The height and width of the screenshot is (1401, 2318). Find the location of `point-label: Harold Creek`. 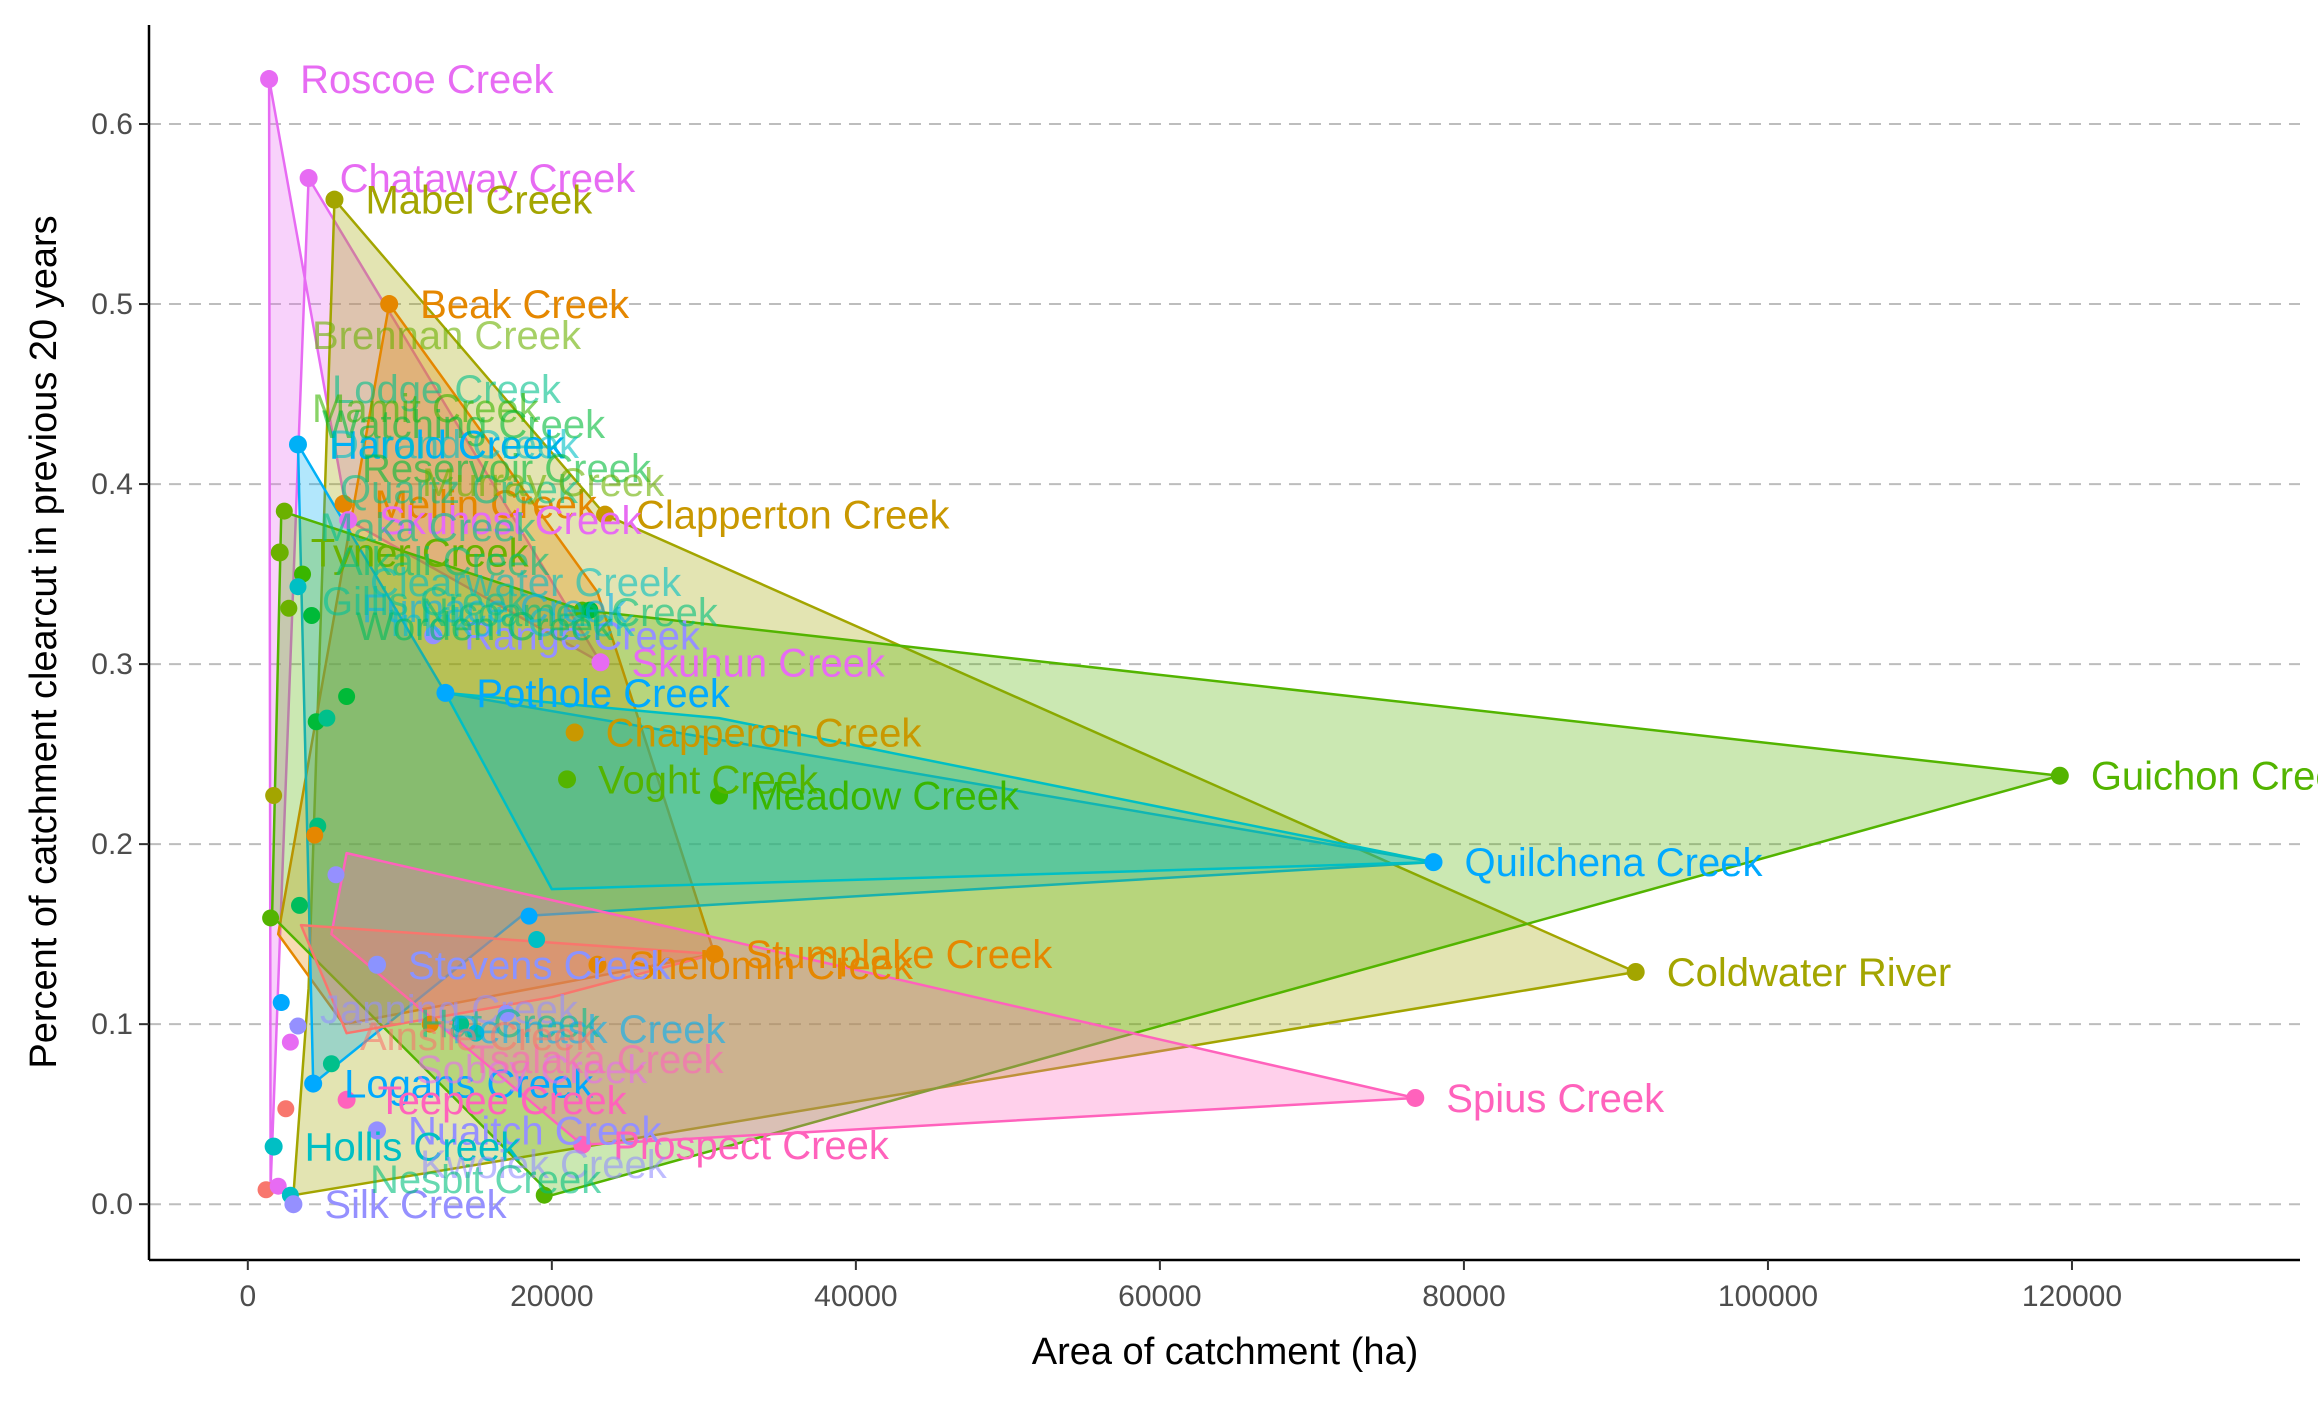

point-label: Harold Creek is located at coordinates (447, 445).